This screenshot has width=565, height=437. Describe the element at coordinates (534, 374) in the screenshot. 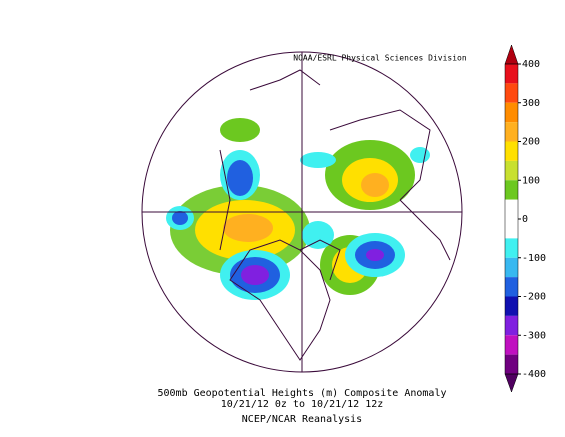

I see `colorbar-tick-label: -400` at that location.